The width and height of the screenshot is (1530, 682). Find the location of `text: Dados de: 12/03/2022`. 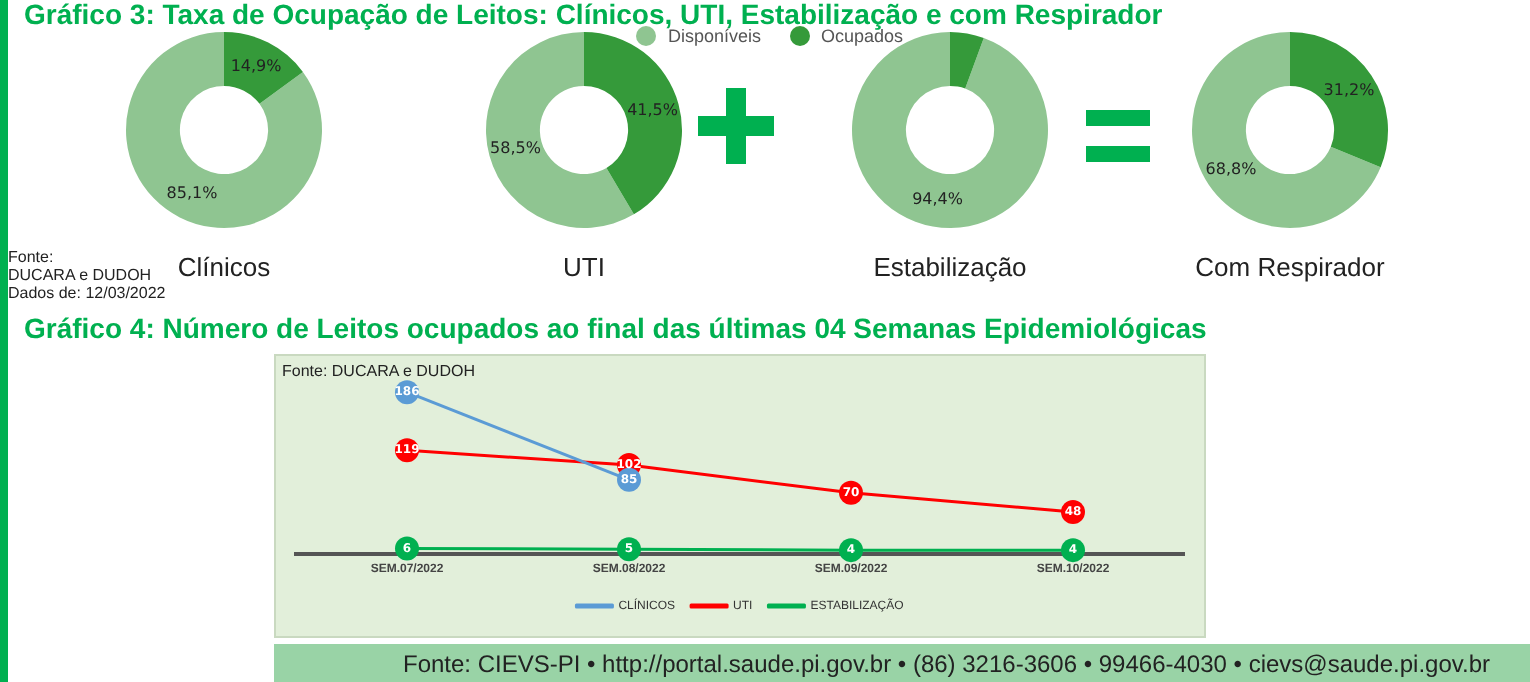

text: Dados de: 12/03/2022 is located at coordinates (87, 293).